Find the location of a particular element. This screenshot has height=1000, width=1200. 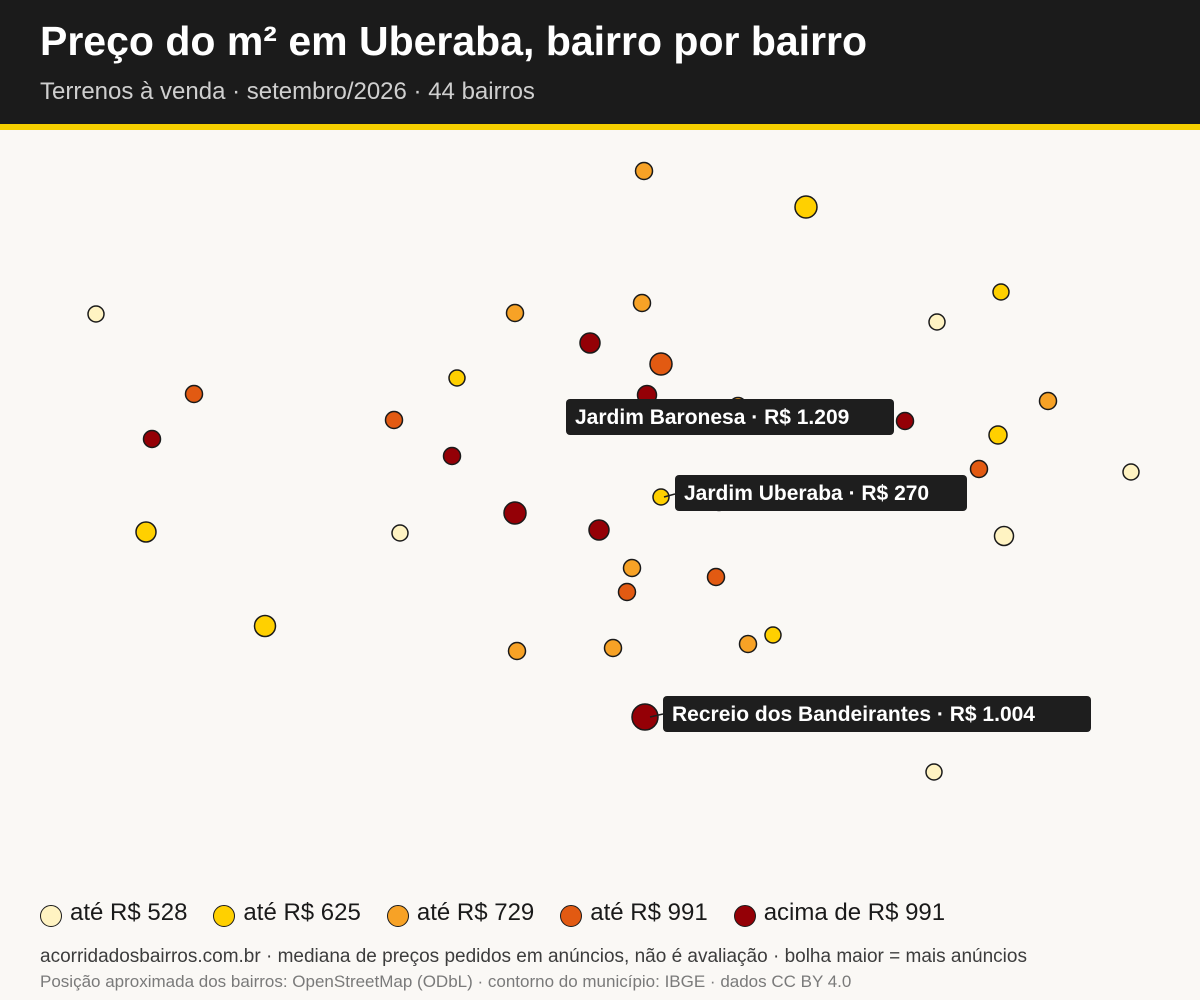

legend-item-5: acima de R$ 991 is located at coordinates (839, 913).